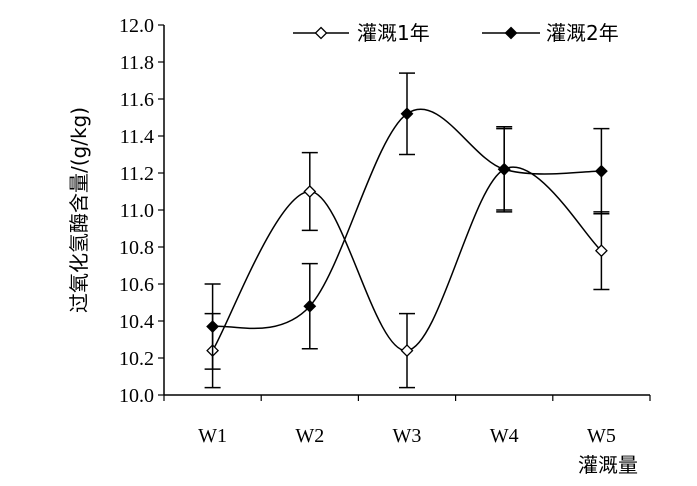  I want to click on x-tick-label: W1, so click(212, 436).